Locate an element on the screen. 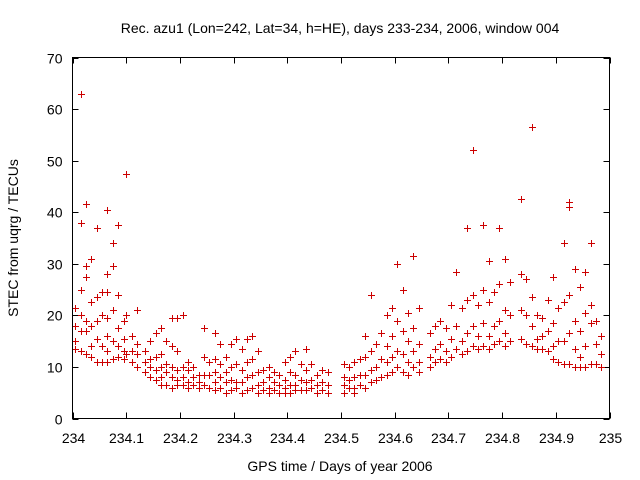 The image size is (640, 480). x-tick-label: 235 is located at coordinates (611, 438).